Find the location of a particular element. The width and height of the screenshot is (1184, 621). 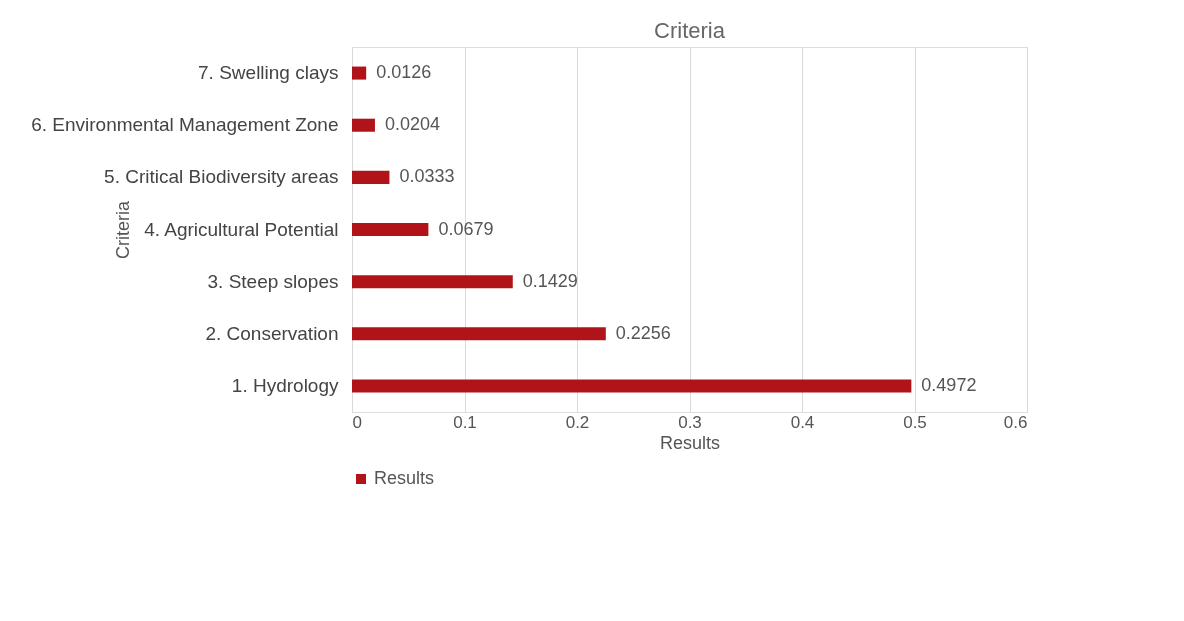

x-tick-label: 0.3 is located at coordinates (690, 422).